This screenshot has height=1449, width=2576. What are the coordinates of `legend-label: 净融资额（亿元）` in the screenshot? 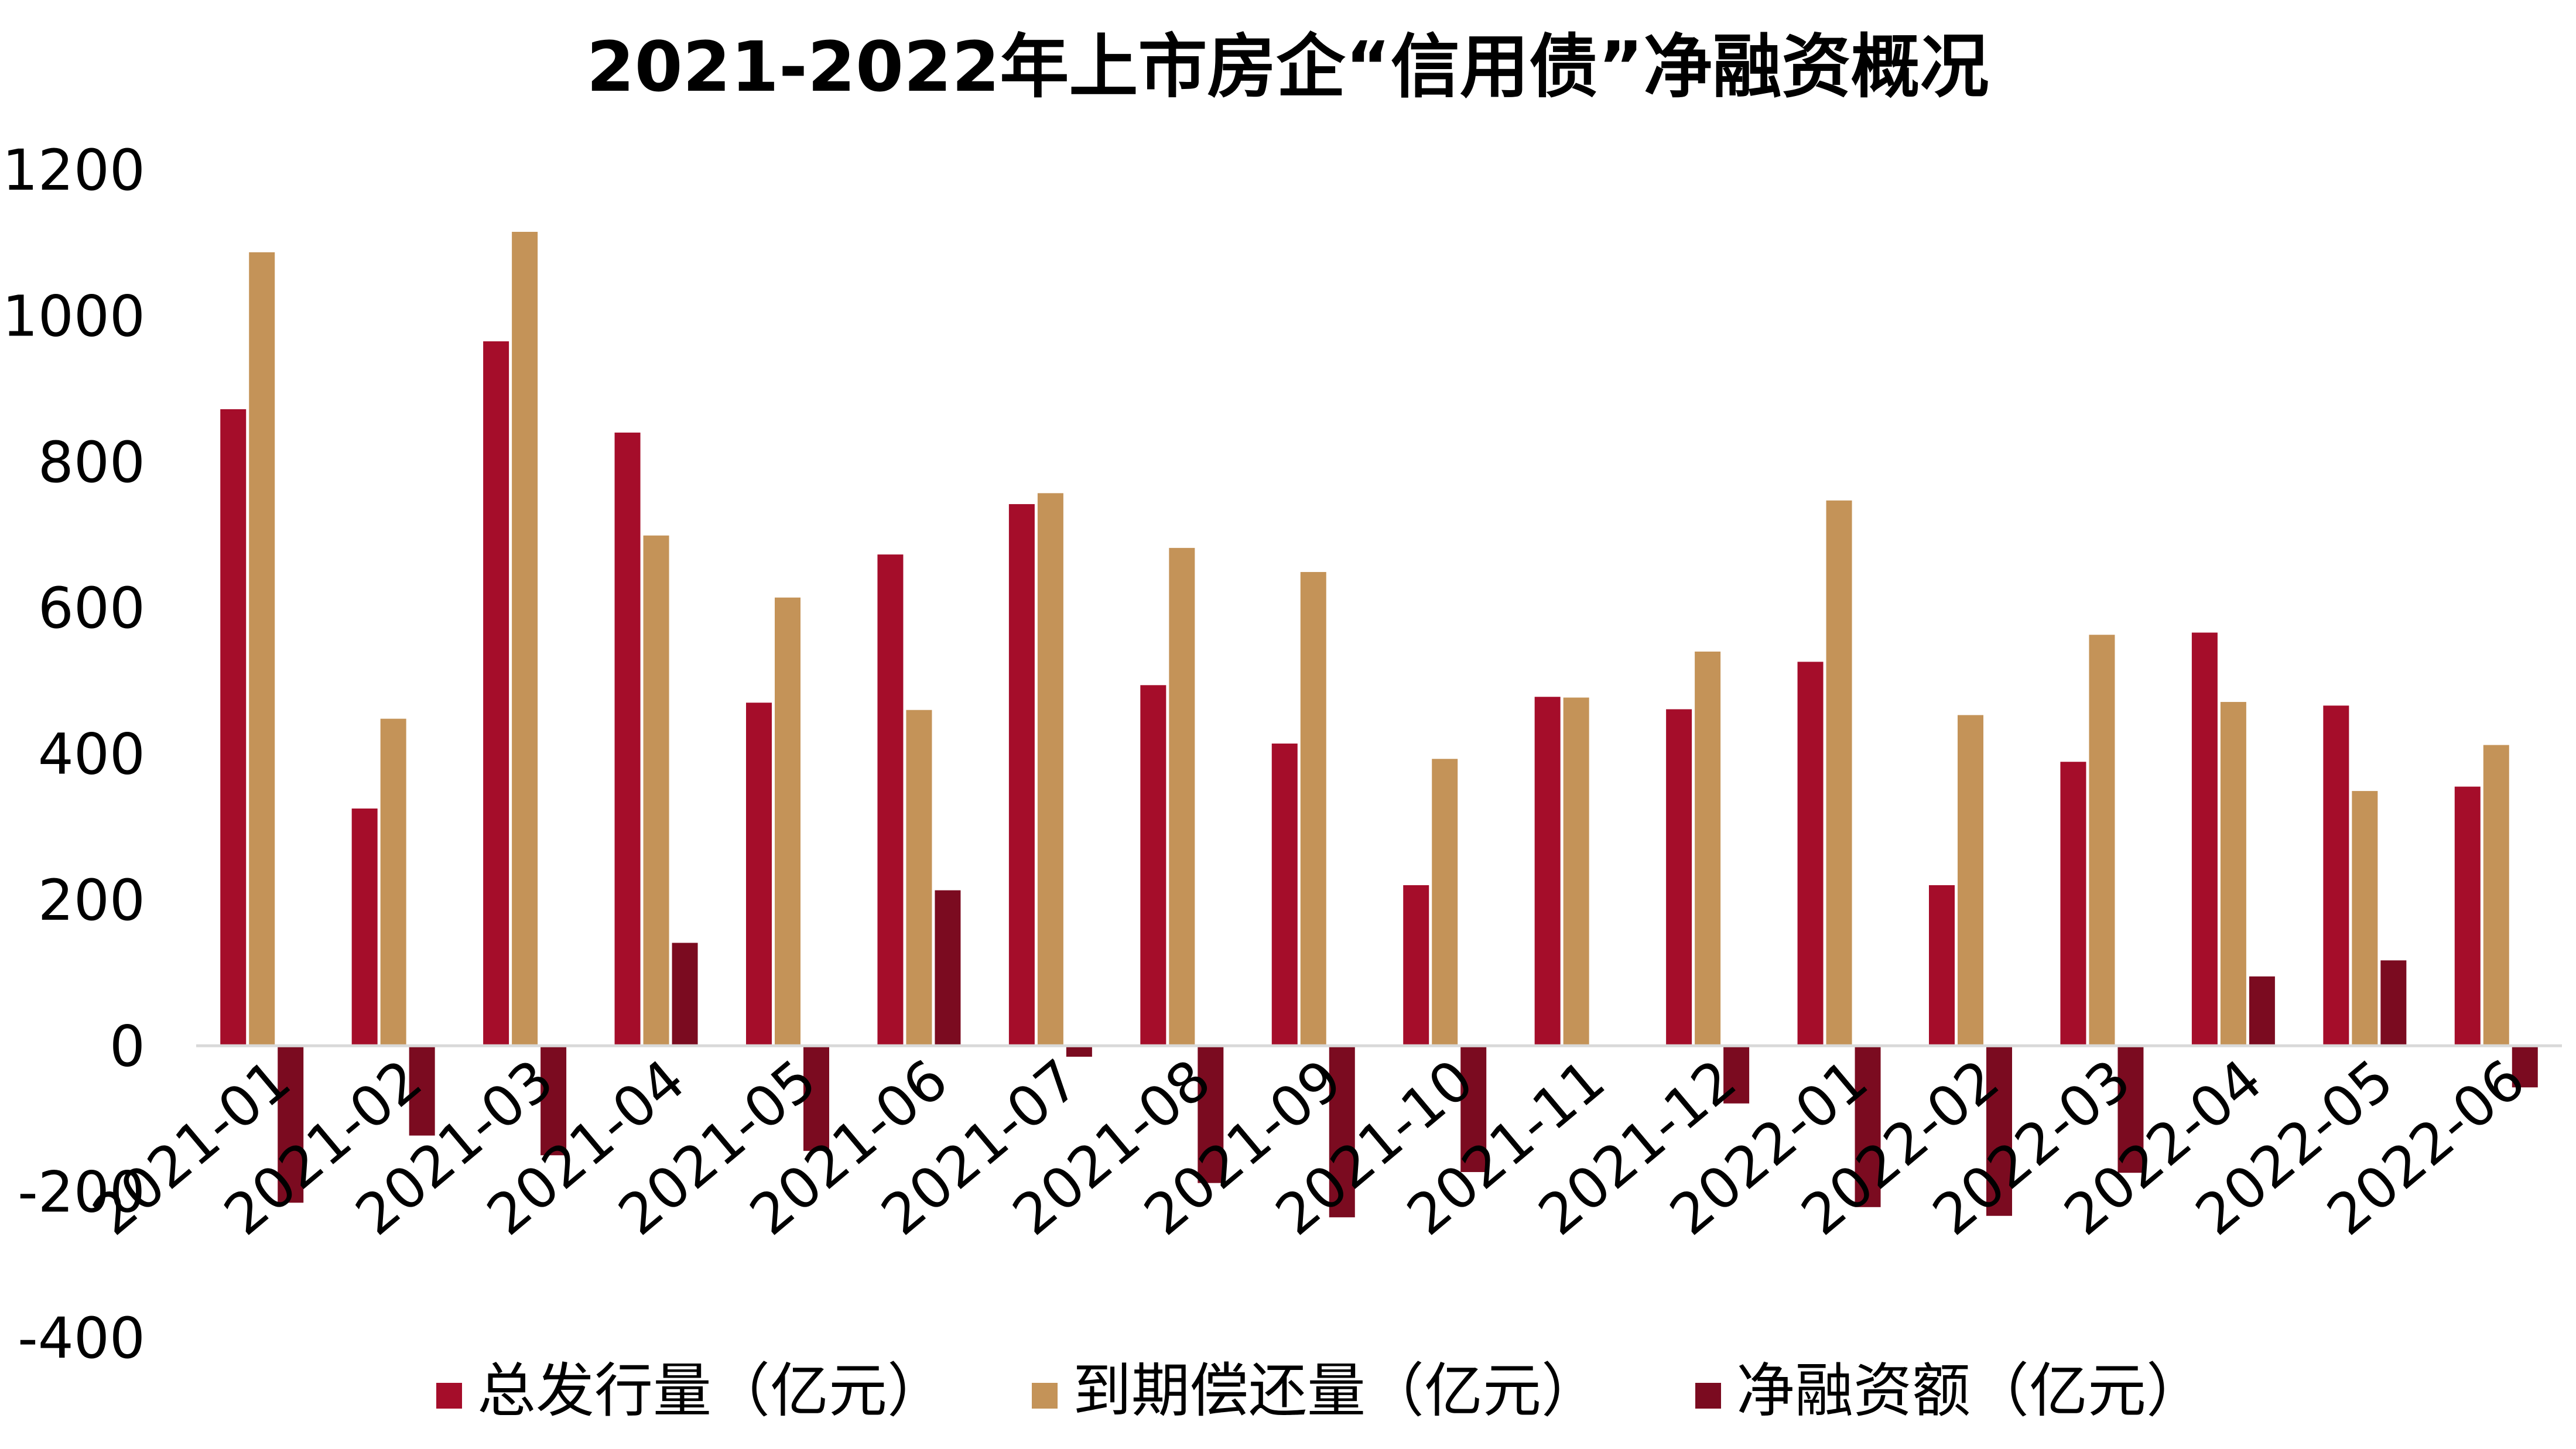 It's located at (1971, 1390).